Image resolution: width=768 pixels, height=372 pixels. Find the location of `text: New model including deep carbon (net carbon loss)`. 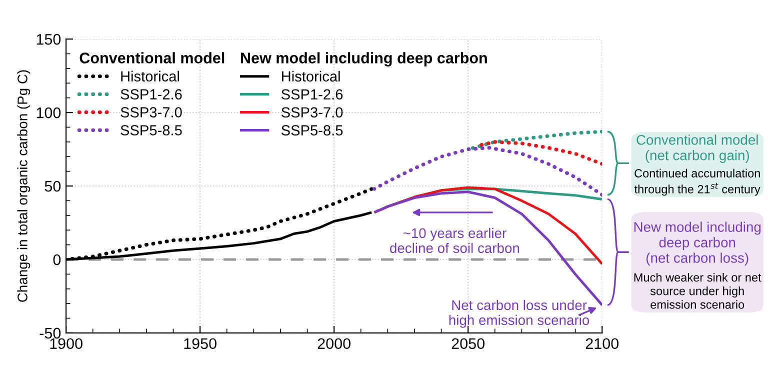

text: New model including deep carbon (net carbon loss) is located at coordinates (697, 244).